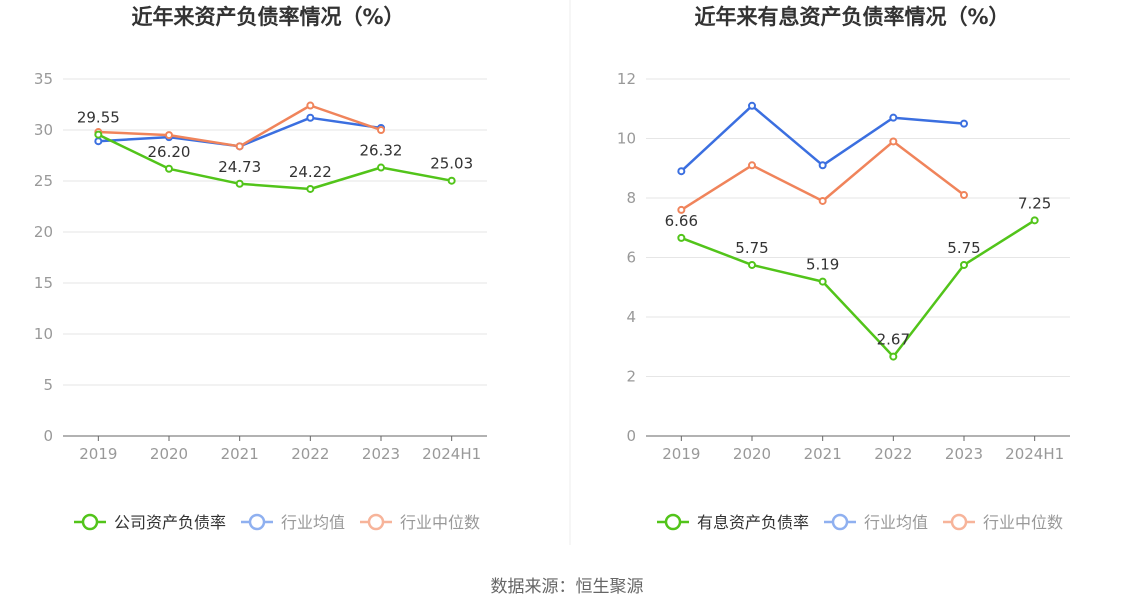 The height and width of the screenshot is (616, 1134). I want to click on y-tick-label: 35, so click(43, 79).